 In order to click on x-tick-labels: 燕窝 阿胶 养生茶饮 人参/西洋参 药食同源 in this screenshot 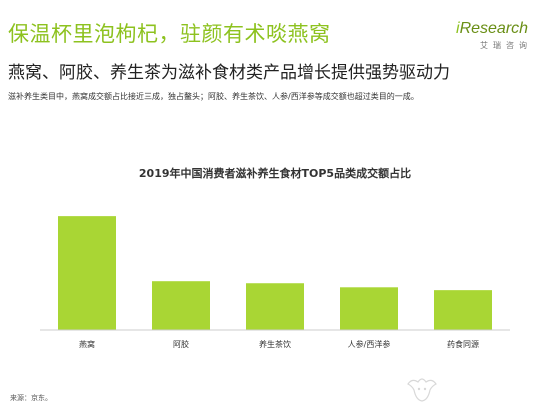, I will do `click(279, 344)`.